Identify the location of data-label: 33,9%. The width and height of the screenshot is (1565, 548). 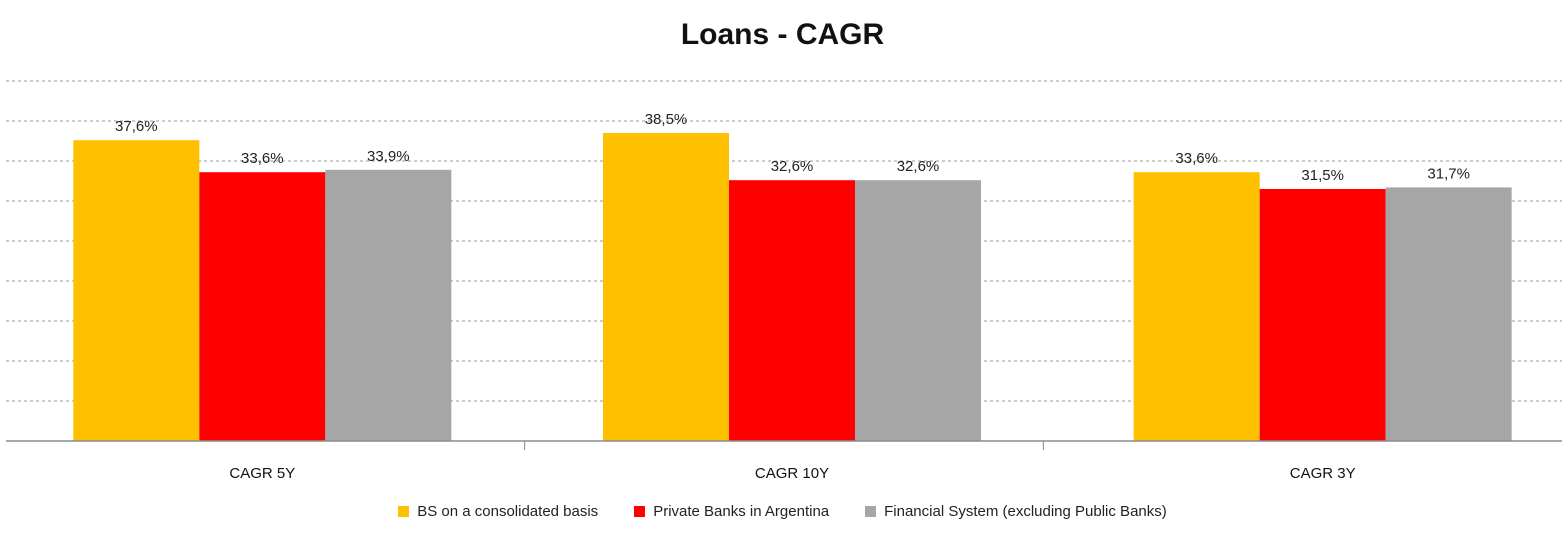
(388, 156).